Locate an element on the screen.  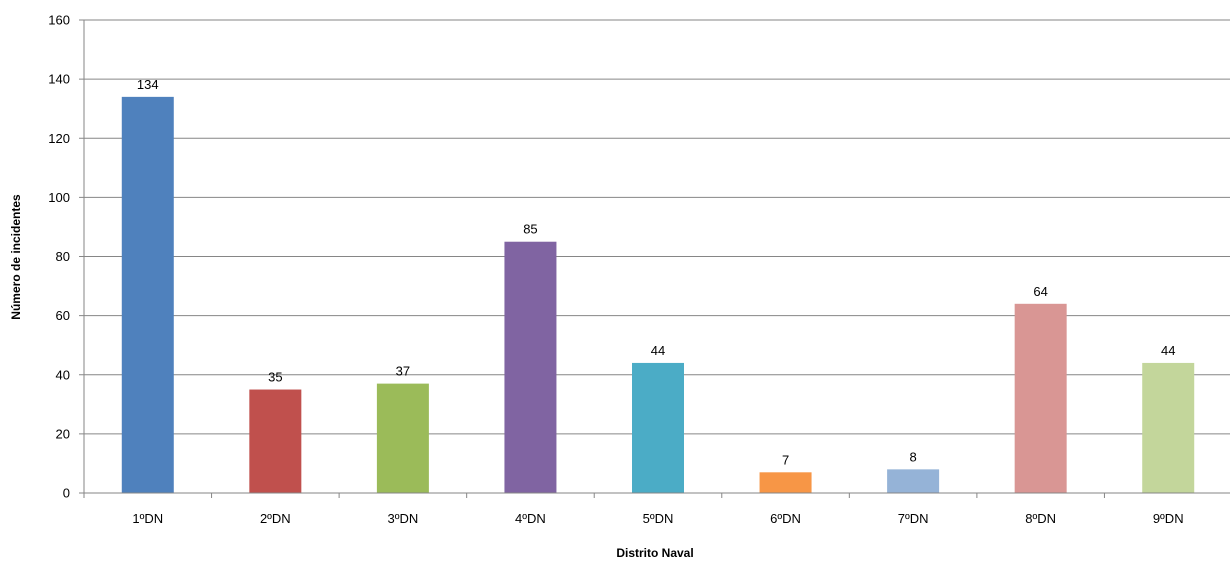
data-label: 8 is located at coordinates (912, 456).